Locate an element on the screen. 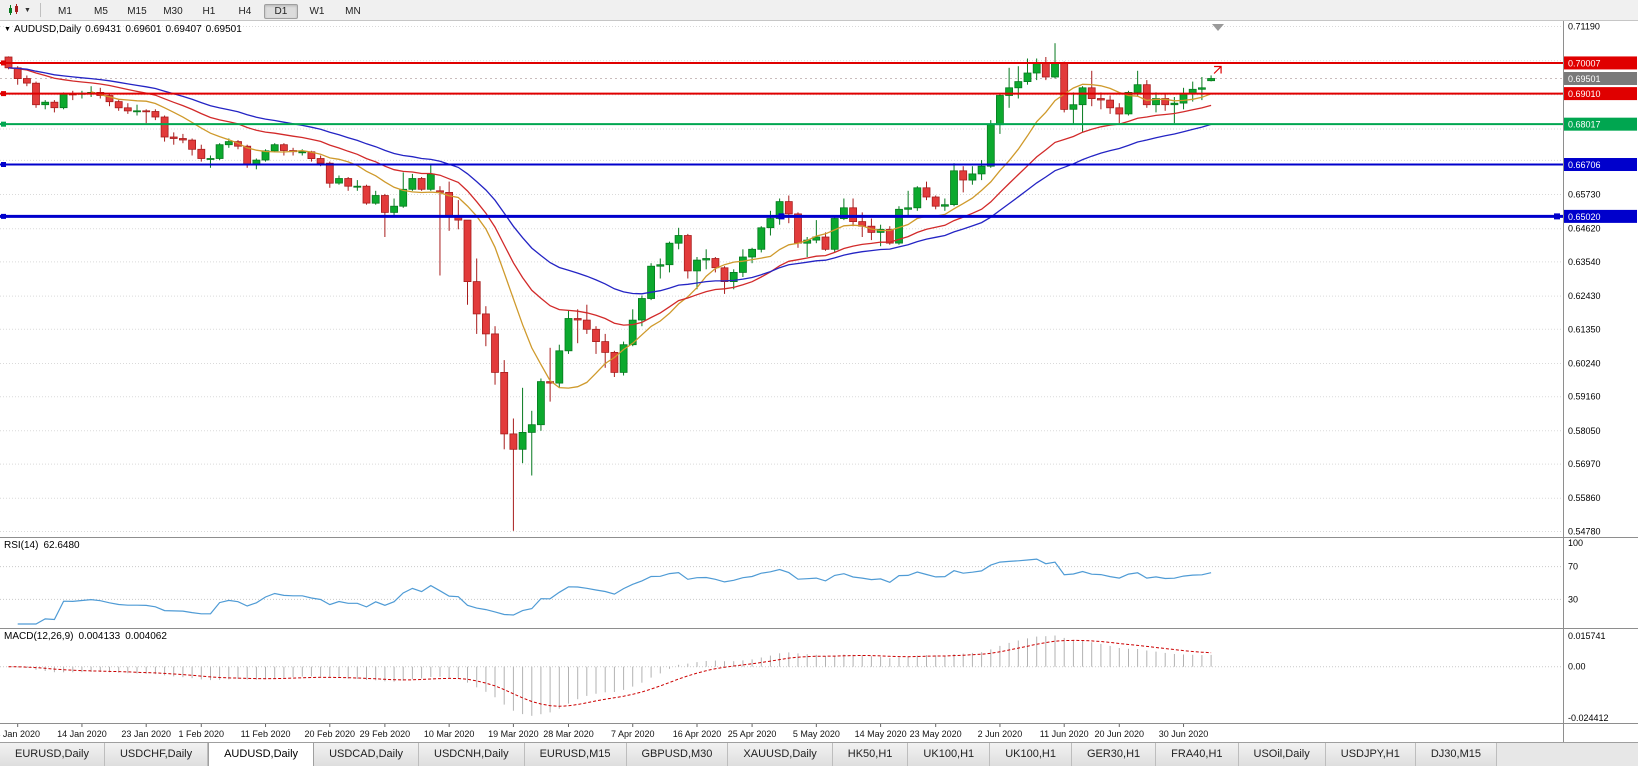 Image resolution: width=1638 pixels, height=766 pixels. chevron-down-icon: ▼ is located at coordinates (27, 10).